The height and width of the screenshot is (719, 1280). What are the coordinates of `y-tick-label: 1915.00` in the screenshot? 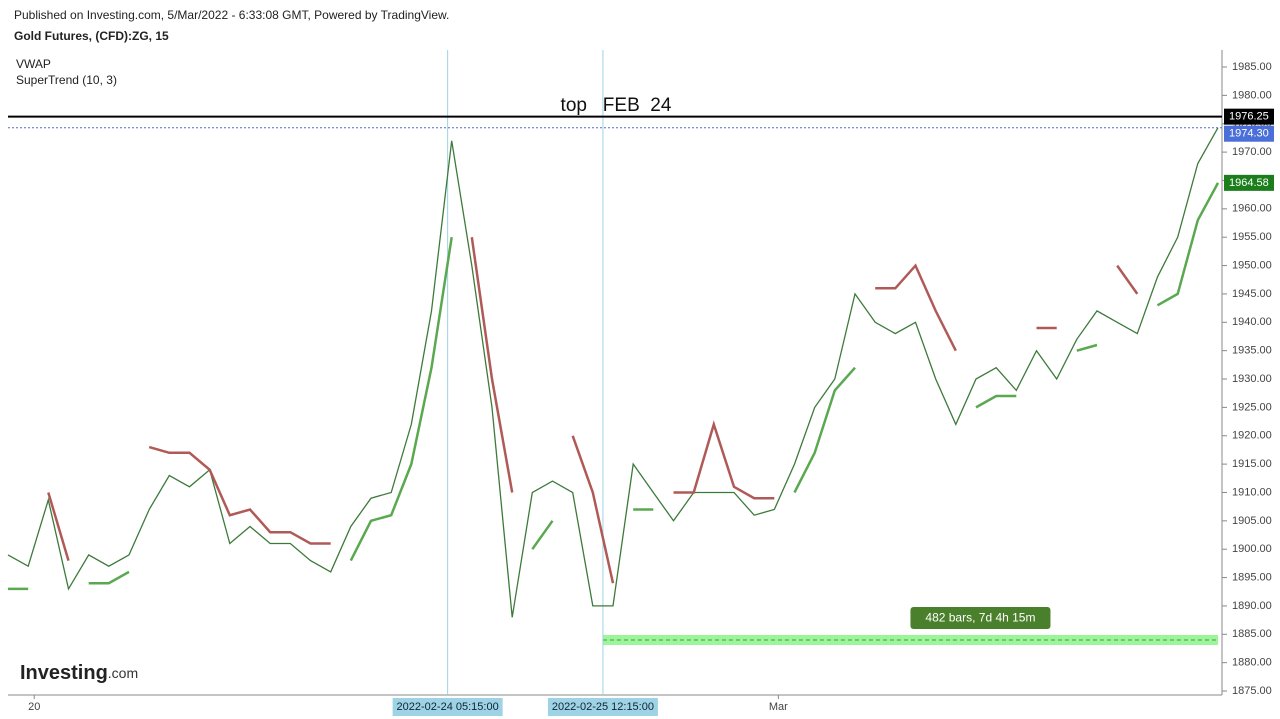 It's located at (1252, 464).